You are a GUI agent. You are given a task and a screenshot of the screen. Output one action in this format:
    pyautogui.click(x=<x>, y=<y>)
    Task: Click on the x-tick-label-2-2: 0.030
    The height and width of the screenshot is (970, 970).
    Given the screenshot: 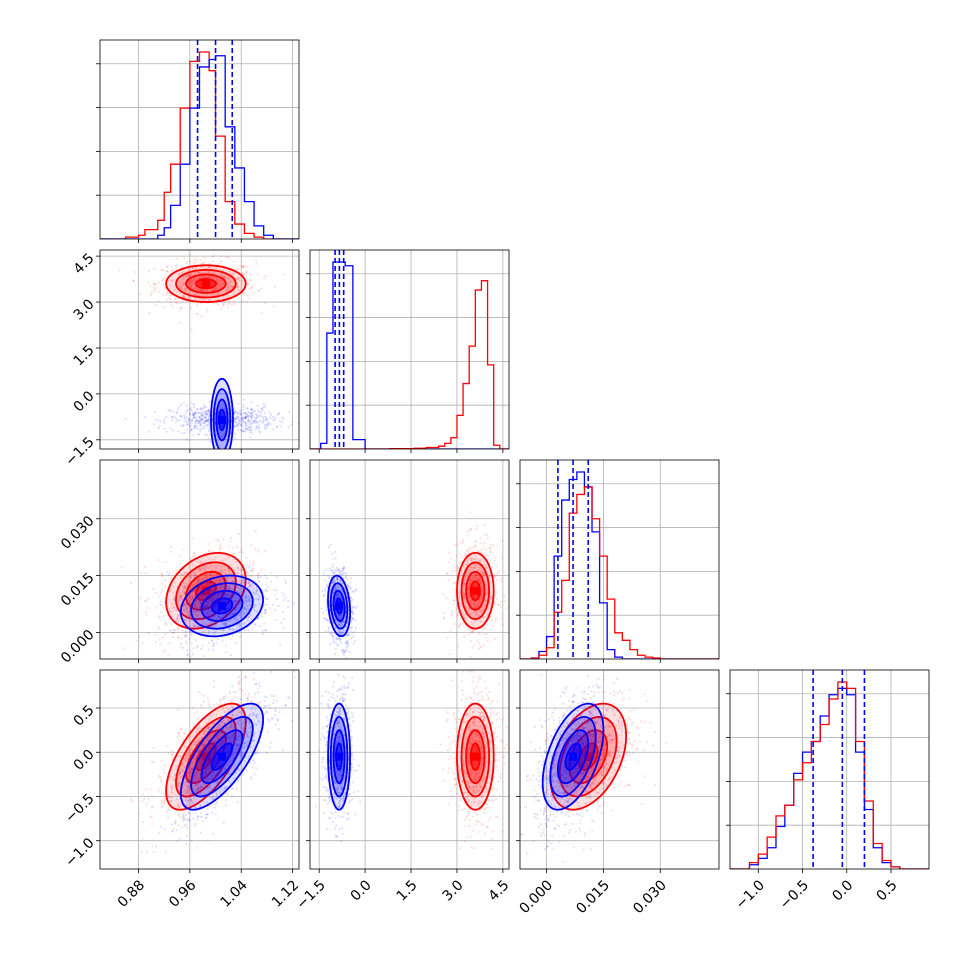 What is the action you would take?
    pyautogui.click(x=650, y=897)
    